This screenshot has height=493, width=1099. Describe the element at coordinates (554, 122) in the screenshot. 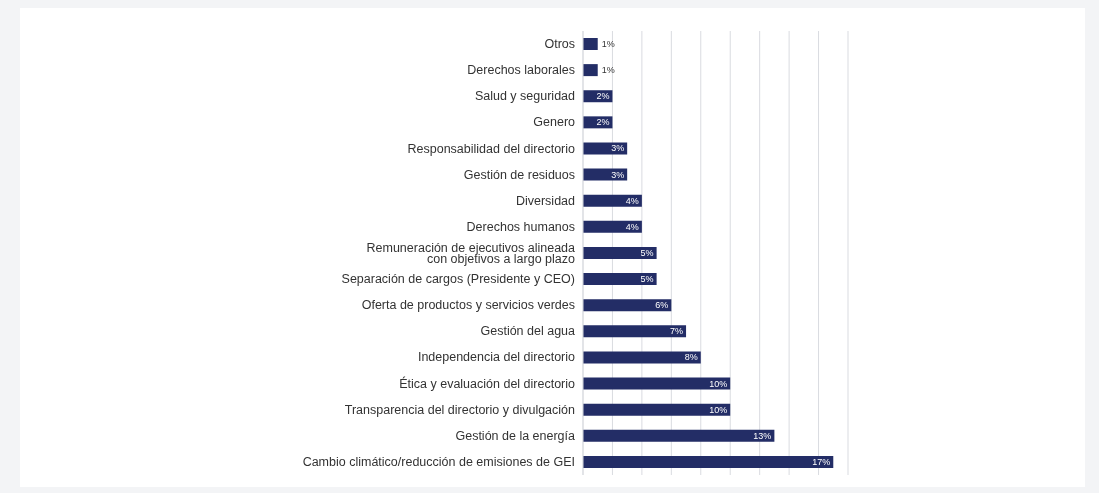

I see `y-tick-label: Genero` at that location.